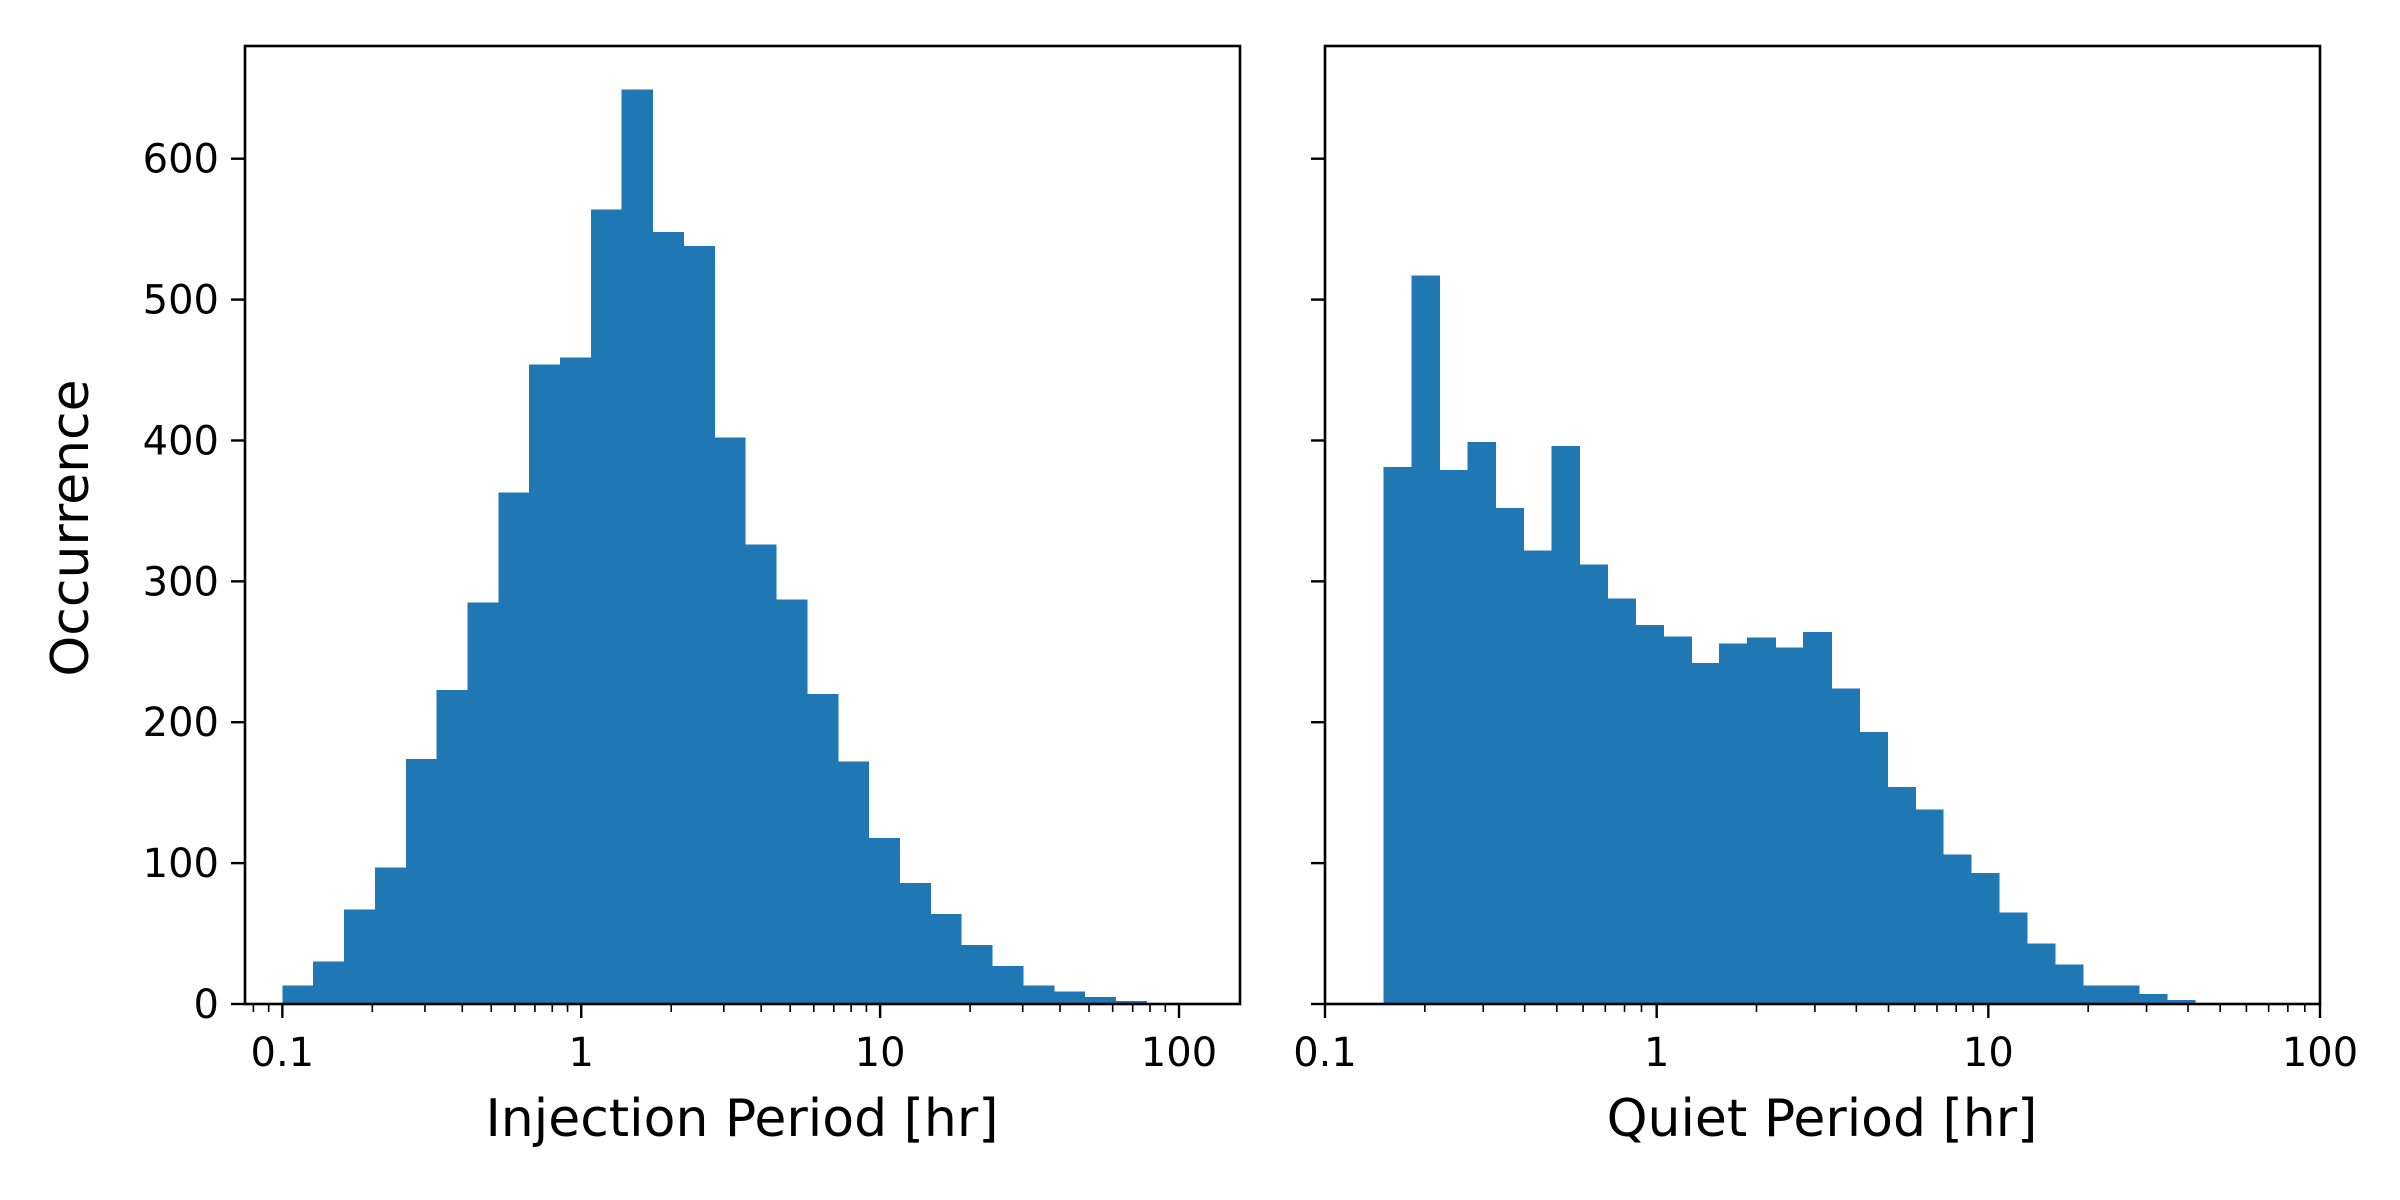 Image resolution: width=2400 pixels, height=1200 pixels. I want to click on y-tick-label: 200, so click(181, 723).